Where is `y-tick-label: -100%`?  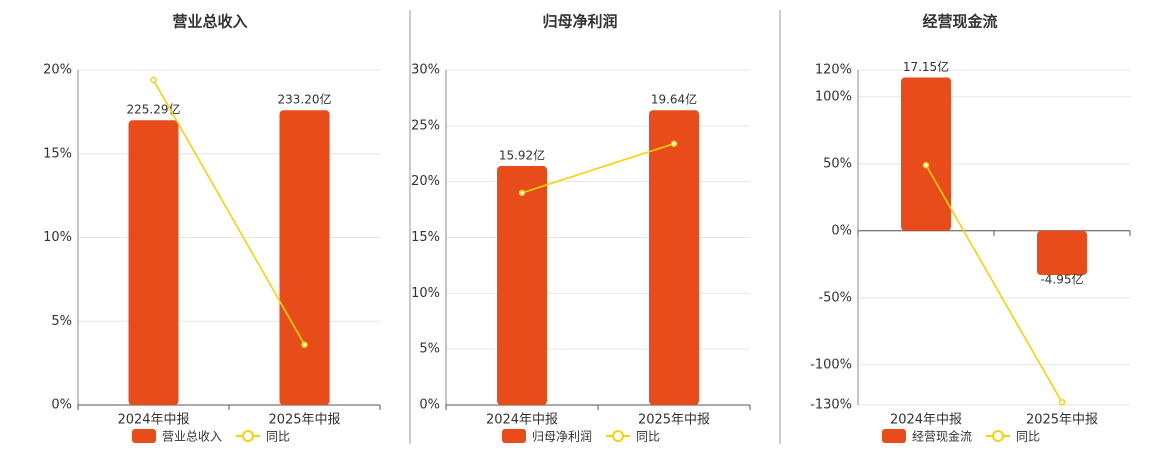 y-tick-label: -100% is located at coordinates (831, 364).